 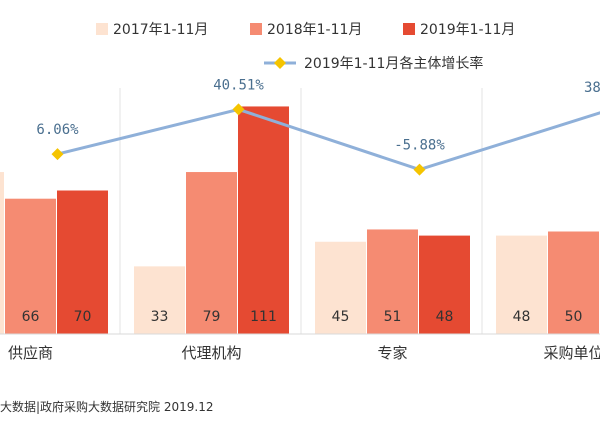 I want to click on bar-value-label: 50, so click(x=574, y=317).